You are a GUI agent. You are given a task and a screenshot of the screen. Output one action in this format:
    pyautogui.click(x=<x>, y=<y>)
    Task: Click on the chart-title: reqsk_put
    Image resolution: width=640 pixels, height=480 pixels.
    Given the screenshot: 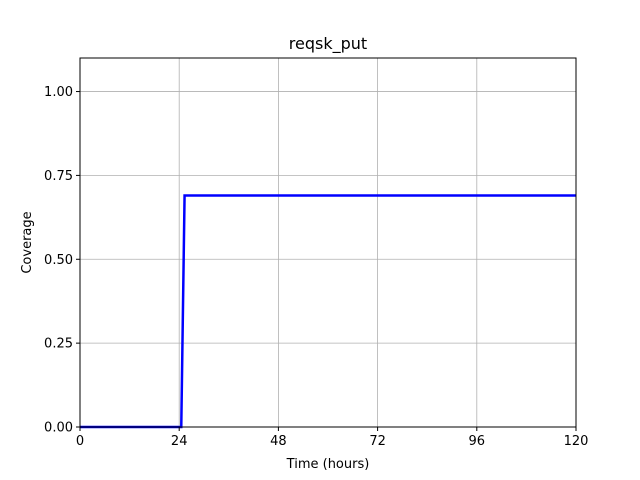 What is the action you would take?
    pyautogui.click(x=328, y=44)
    